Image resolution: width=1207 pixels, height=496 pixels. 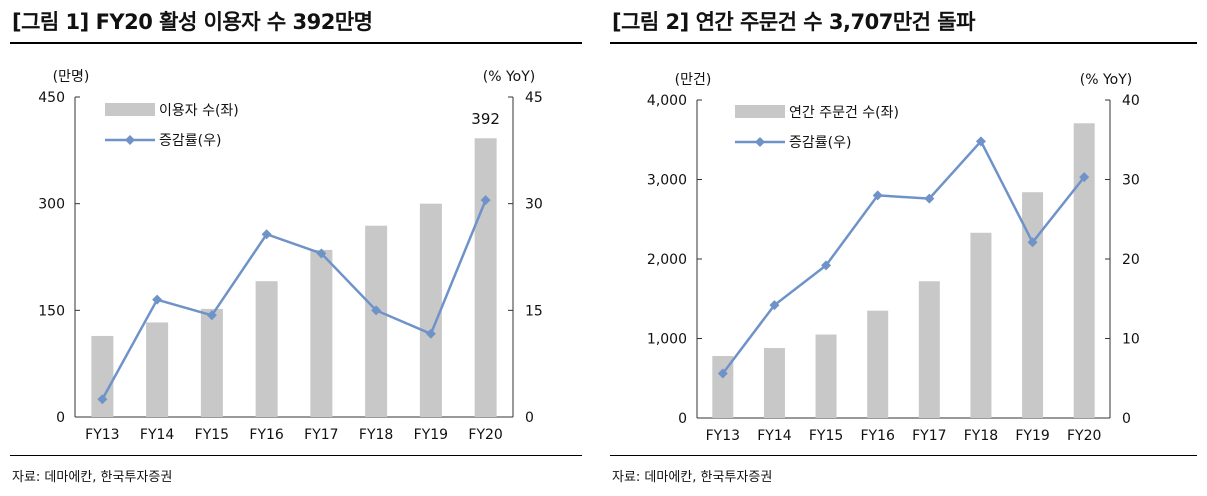 What do you see at coordinates (667, 181) in the screenshot?
I see `y-left-tick-label: 3,000` at bounding box center [667, 181].